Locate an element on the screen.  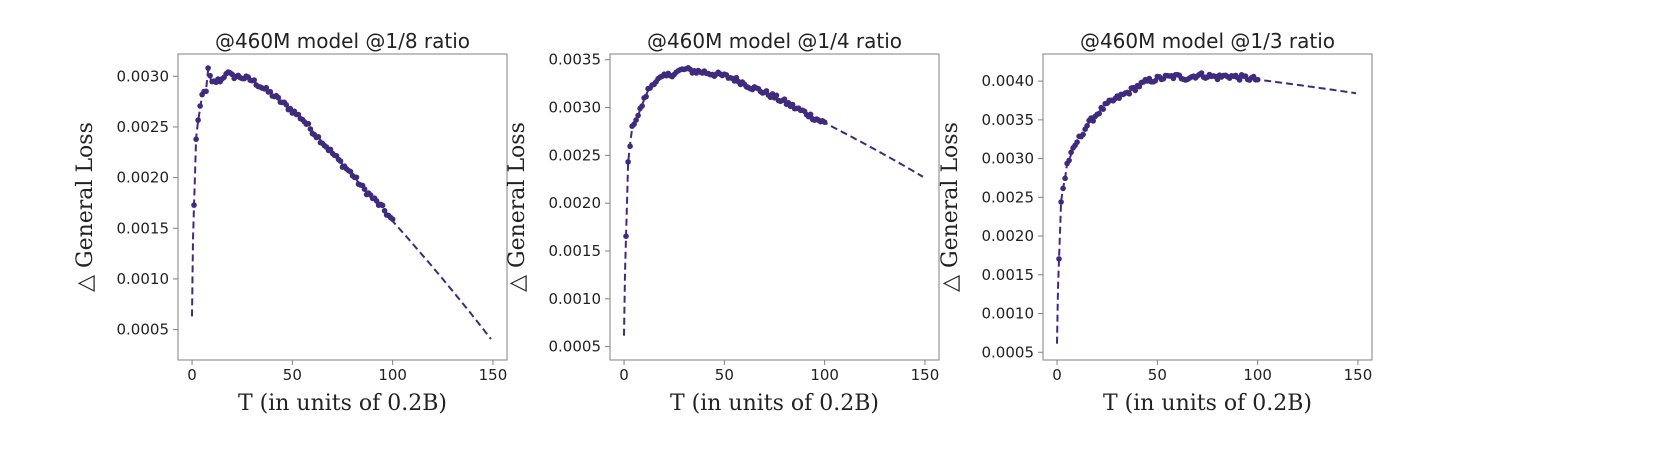
y-tick-label: 0.0040 is located at coordinates (1008, 81).